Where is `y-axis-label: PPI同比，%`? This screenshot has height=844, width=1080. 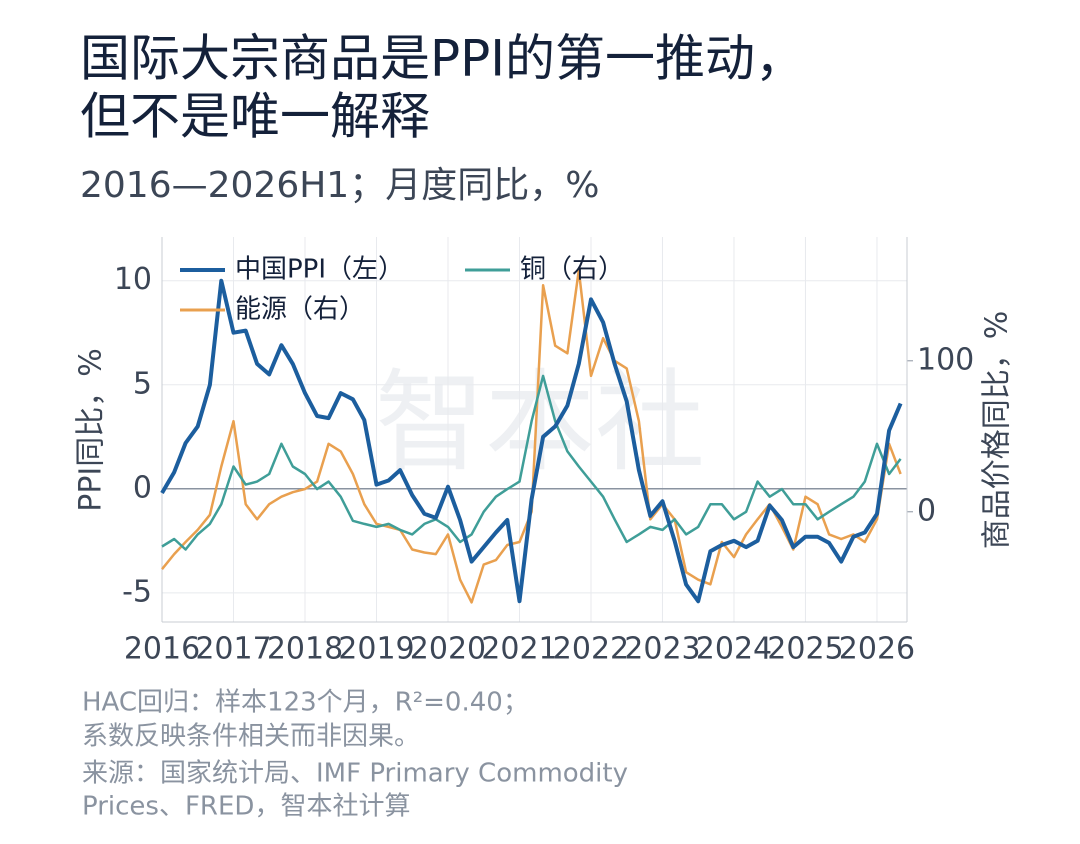
y-axis-label: PPI同比，% is located at coordinates (91, 430).